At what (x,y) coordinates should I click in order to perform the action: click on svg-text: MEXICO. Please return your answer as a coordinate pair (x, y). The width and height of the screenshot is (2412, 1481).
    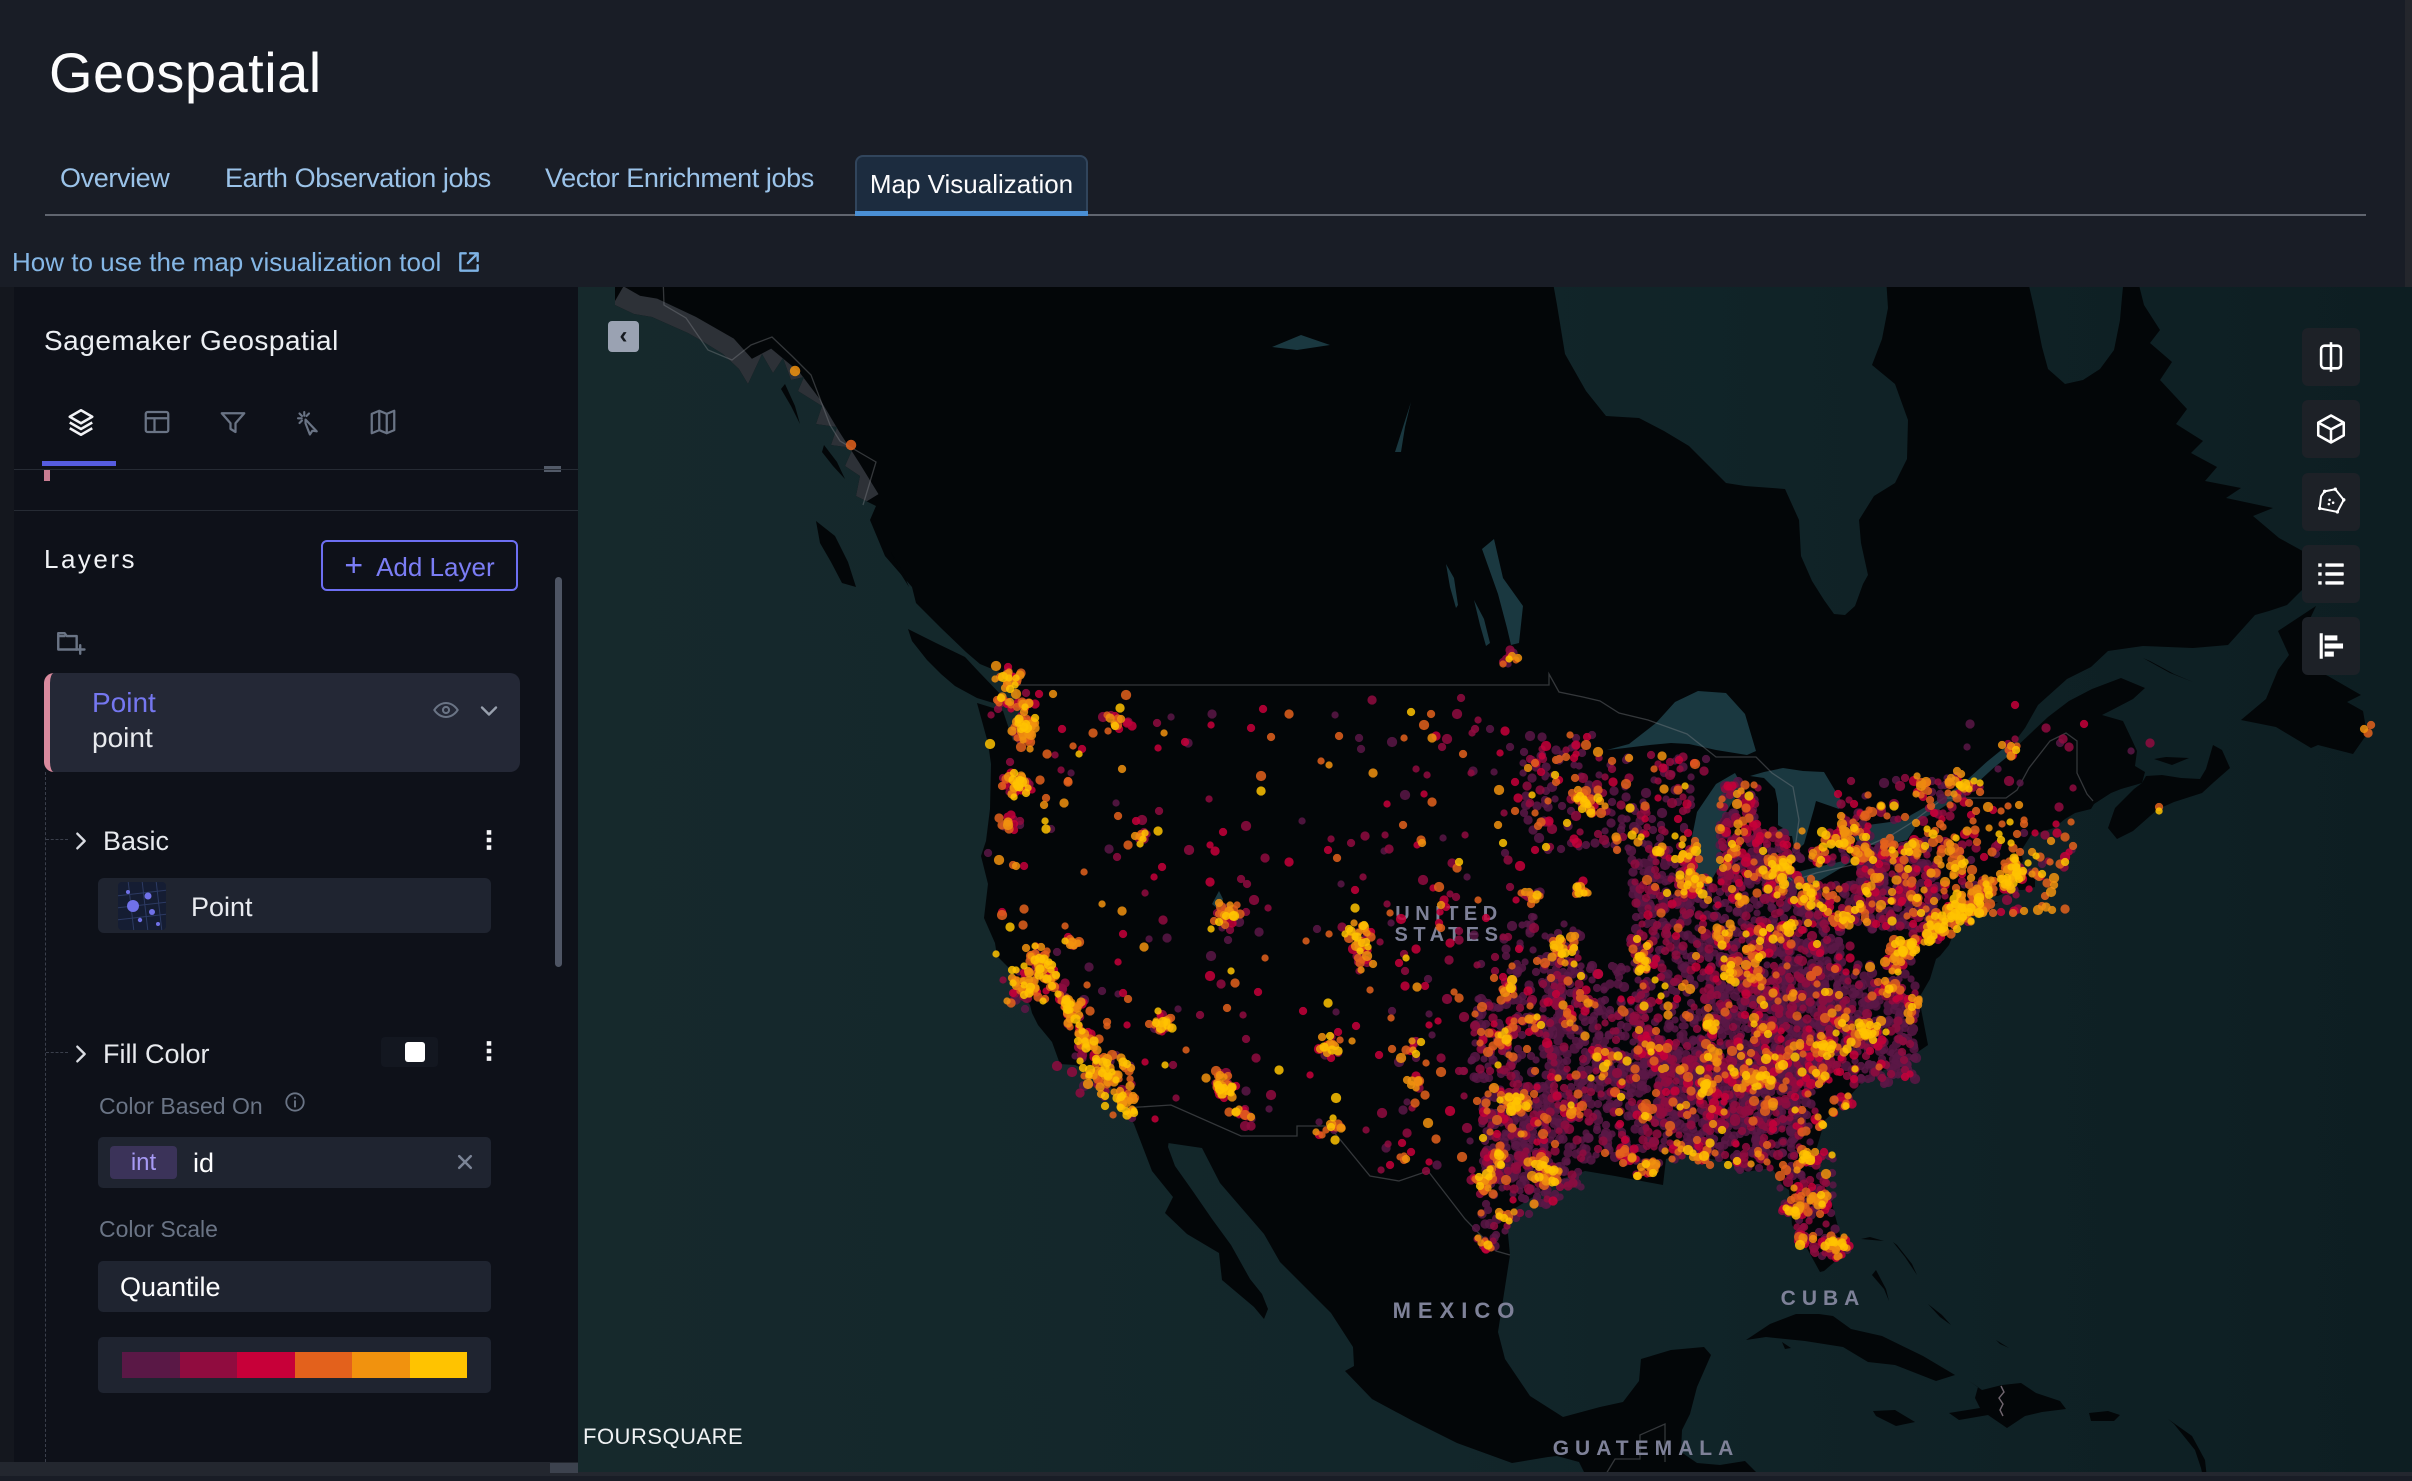
    Looking at the image, I should click on (1457, 1310).